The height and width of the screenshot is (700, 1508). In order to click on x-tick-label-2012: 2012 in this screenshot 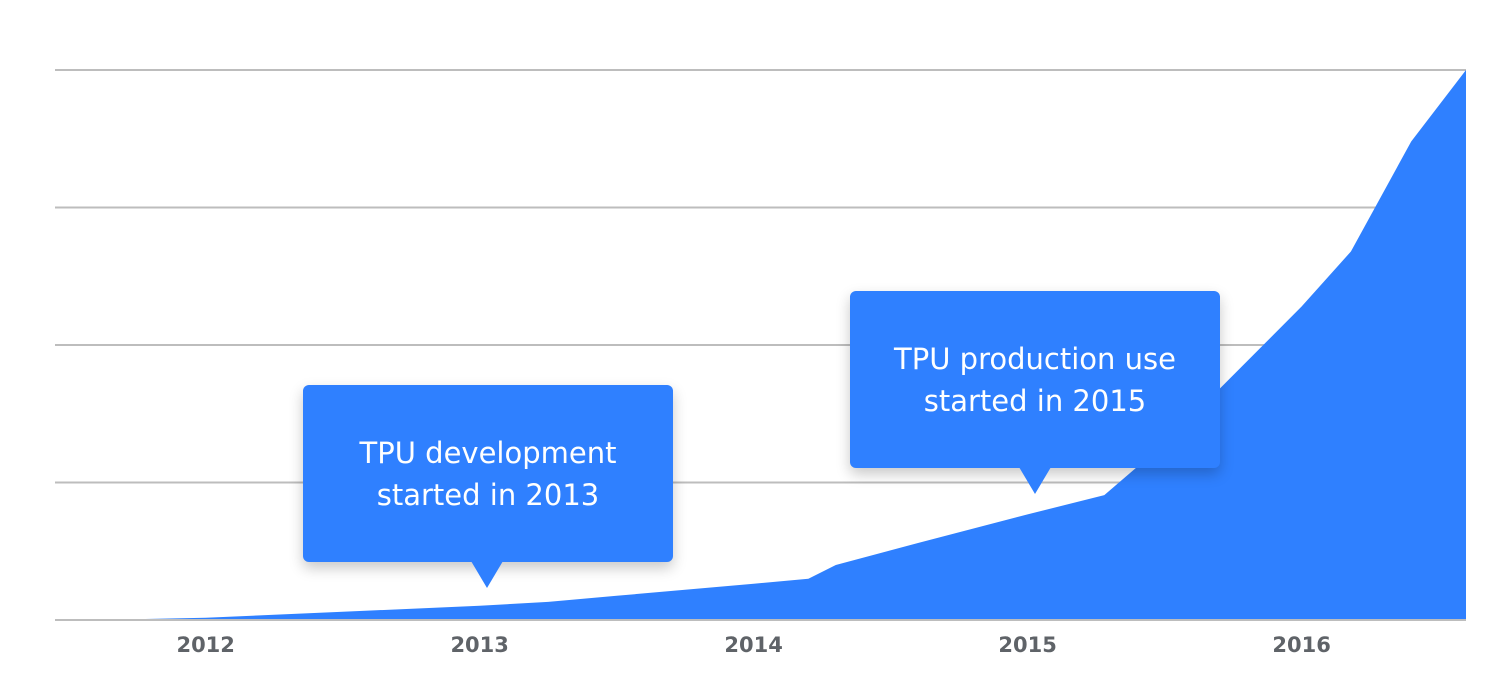, I will do `click(205, 645)`.